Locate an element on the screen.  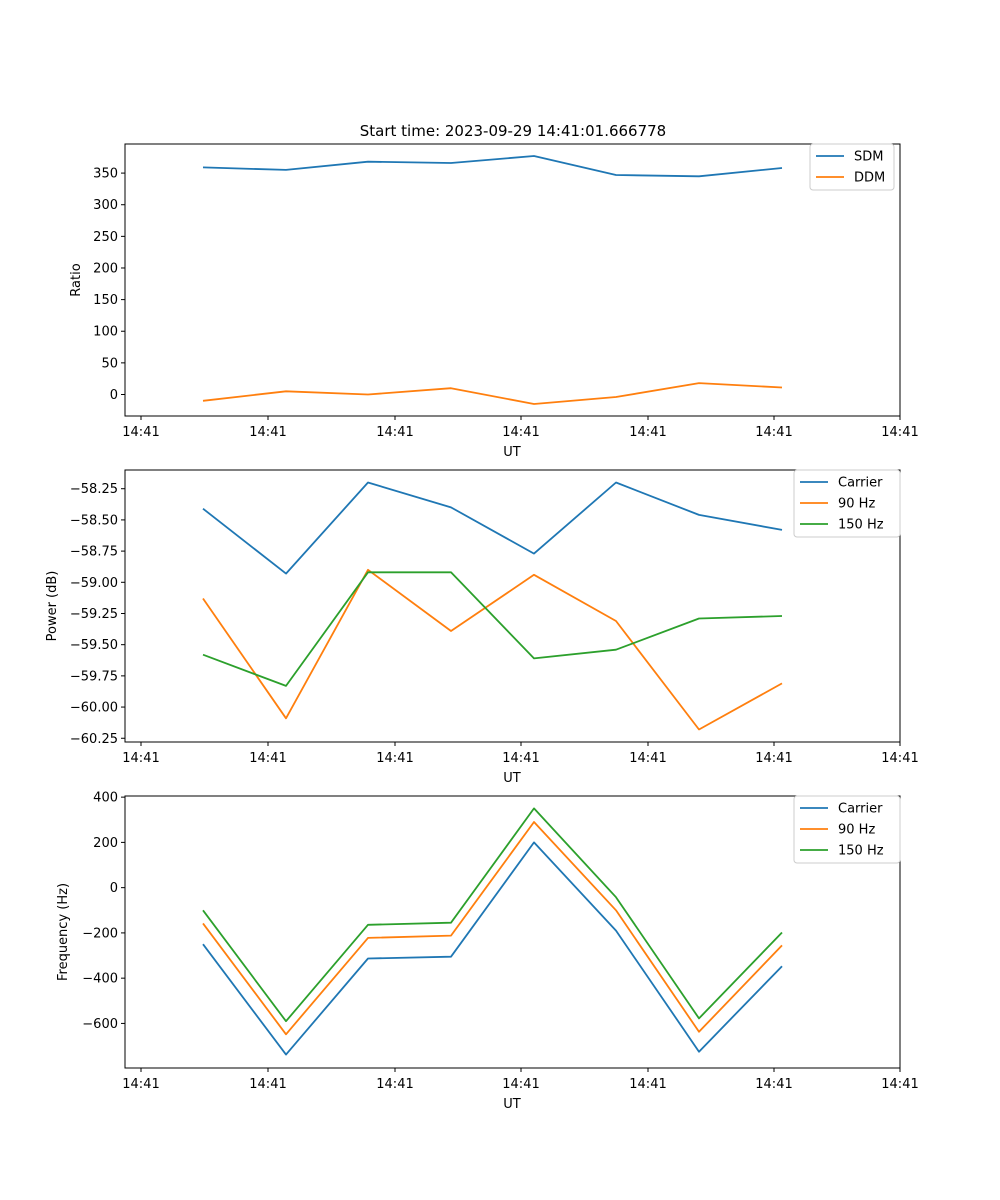
frequency-ytick-label: −400 is located at coordinates (100, 979).